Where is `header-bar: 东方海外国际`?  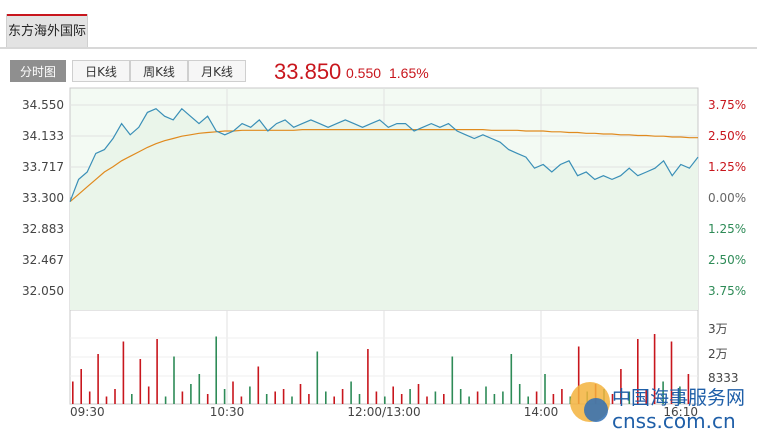 header-bar: 东方海外国际 is located at coordinates (378, 27).